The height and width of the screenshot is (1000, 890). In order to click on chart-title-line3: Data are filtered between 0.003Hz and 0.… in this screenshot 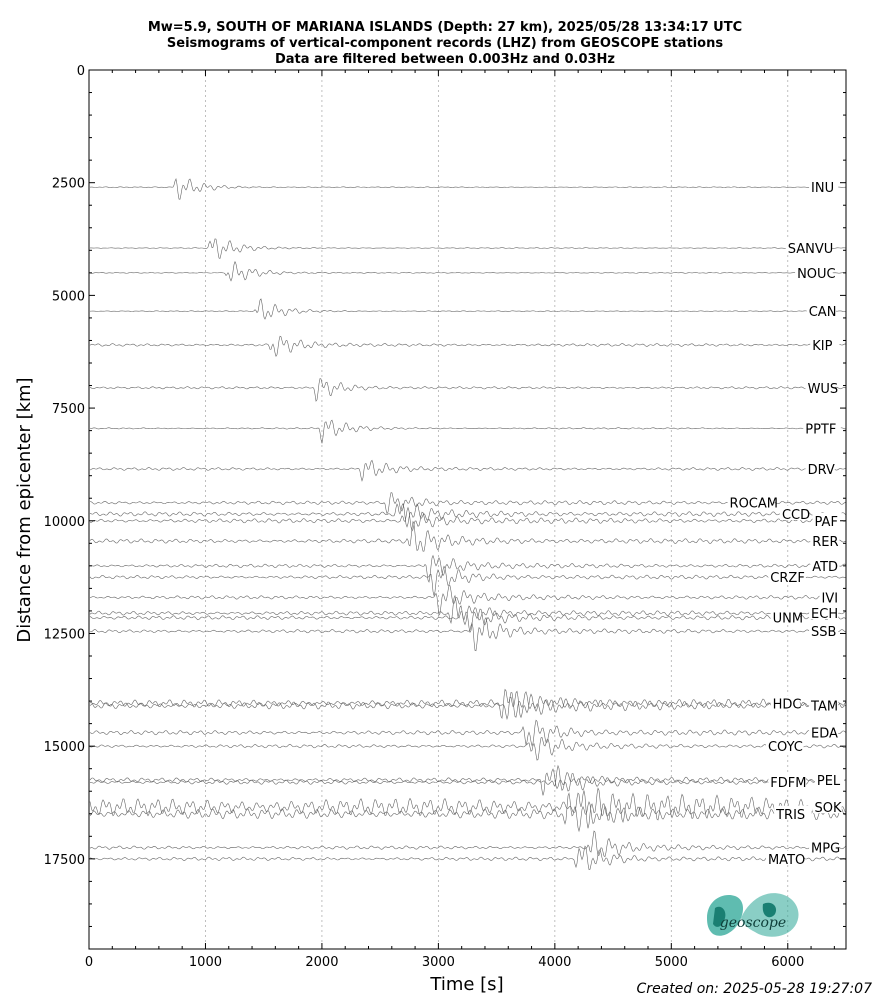, I will do `click(445, 59)`.